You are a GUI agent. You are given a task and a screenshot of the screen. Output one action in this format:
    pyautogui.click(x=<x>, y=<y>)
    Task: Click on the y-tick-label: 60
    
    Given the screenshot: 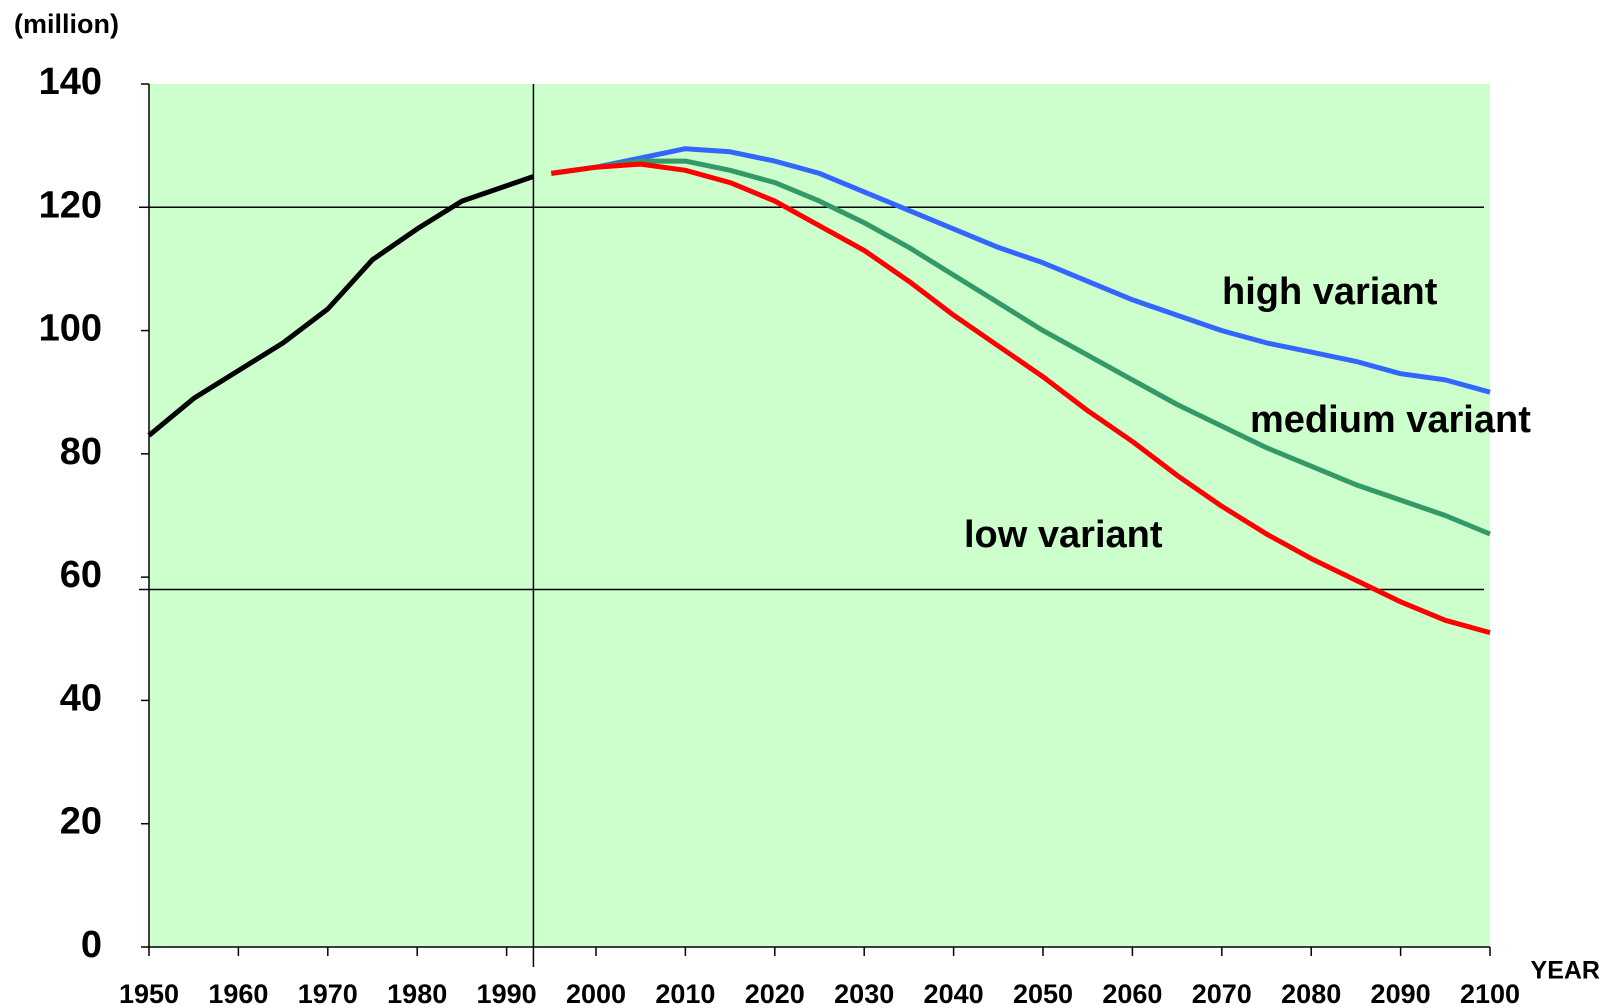 What is the action you would take?
    pyautogui.click(x=81, y=575)
    